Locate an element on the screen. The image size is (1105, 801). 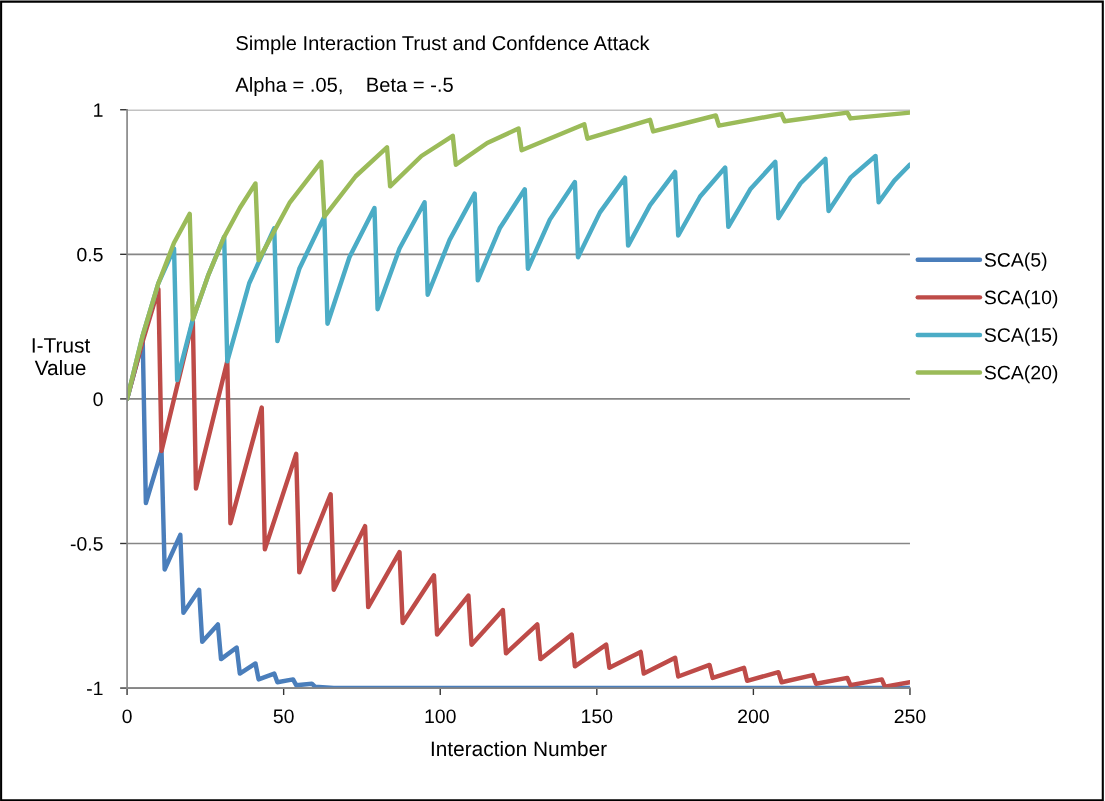
y-tick-label: 0.5 is located at coordinates (90, 254).